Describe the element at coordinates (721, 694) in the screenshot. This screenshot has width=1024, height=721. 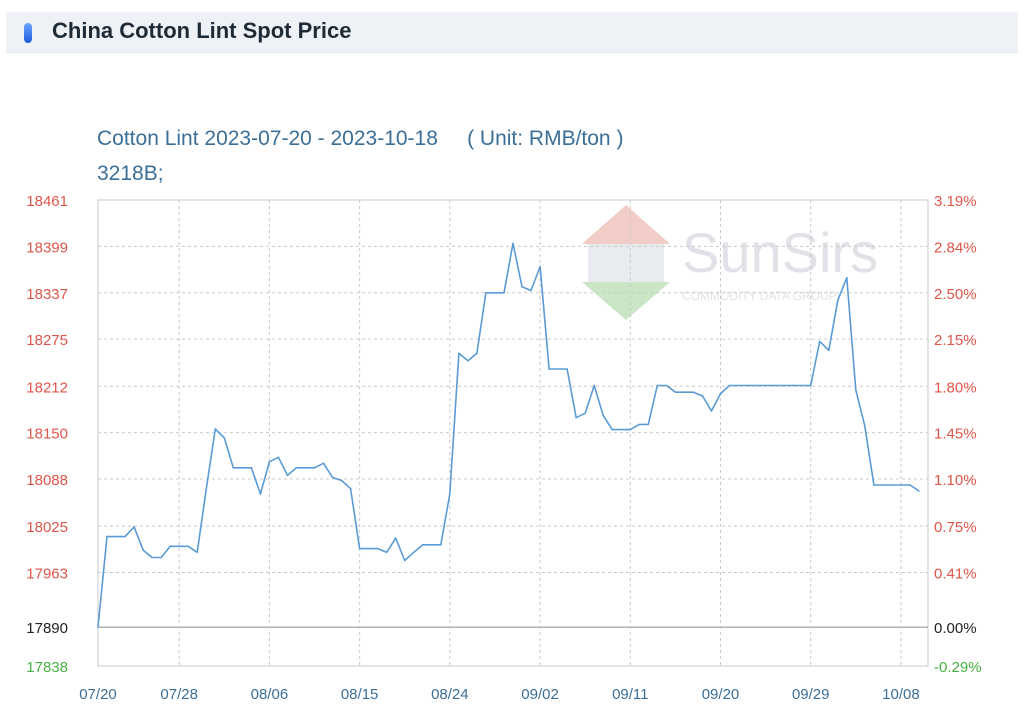
I see `x-tick-label: 09/20` at that location.